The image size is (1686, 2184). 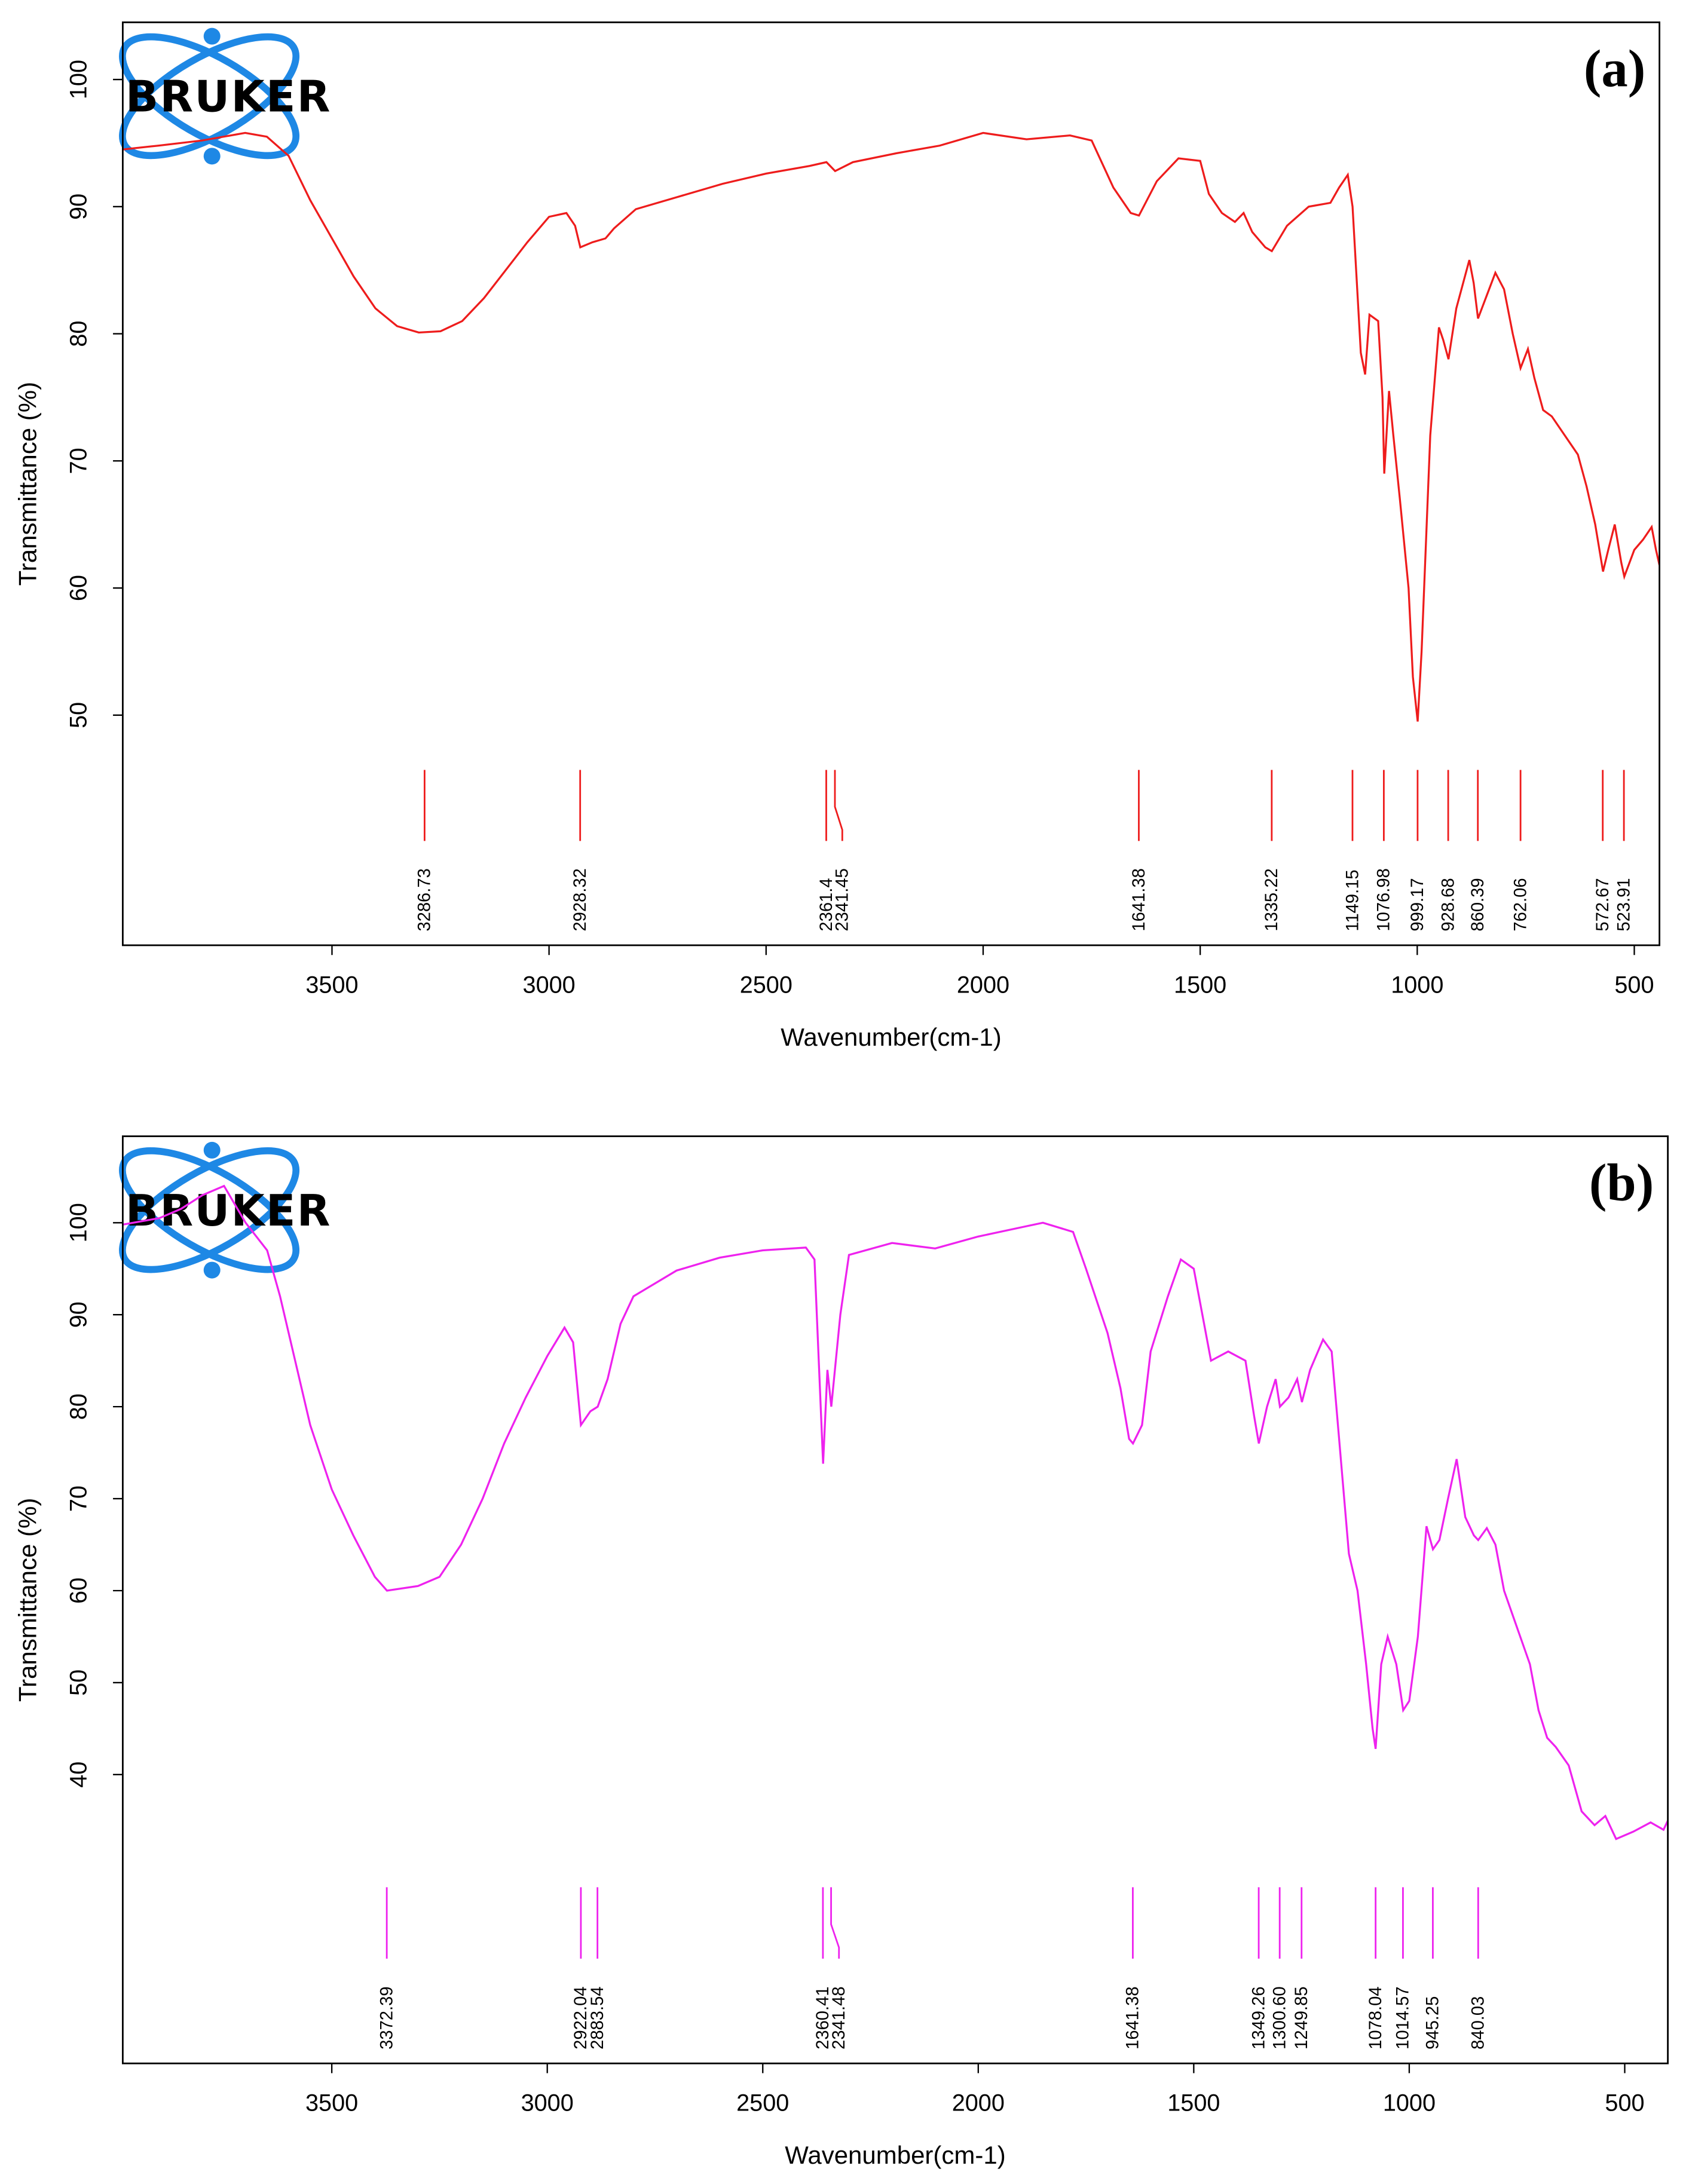 I want to click on peak-label: 1078.04, so click(x=1376, y=2018).